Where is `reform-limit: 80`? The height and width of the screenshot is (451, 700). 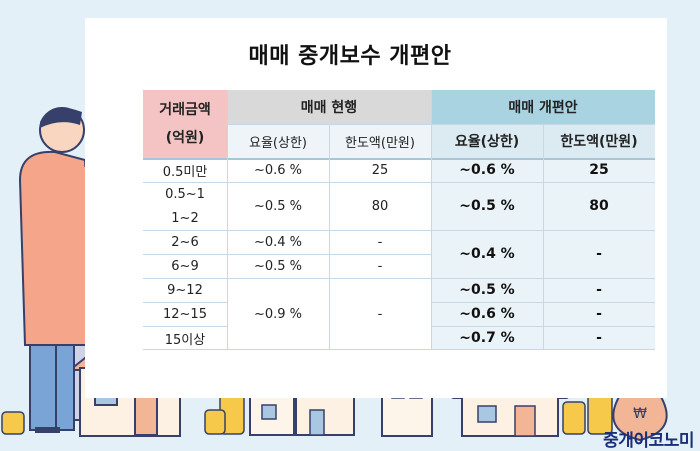 reform-limit: 80 is located at coordinates (599, 206).